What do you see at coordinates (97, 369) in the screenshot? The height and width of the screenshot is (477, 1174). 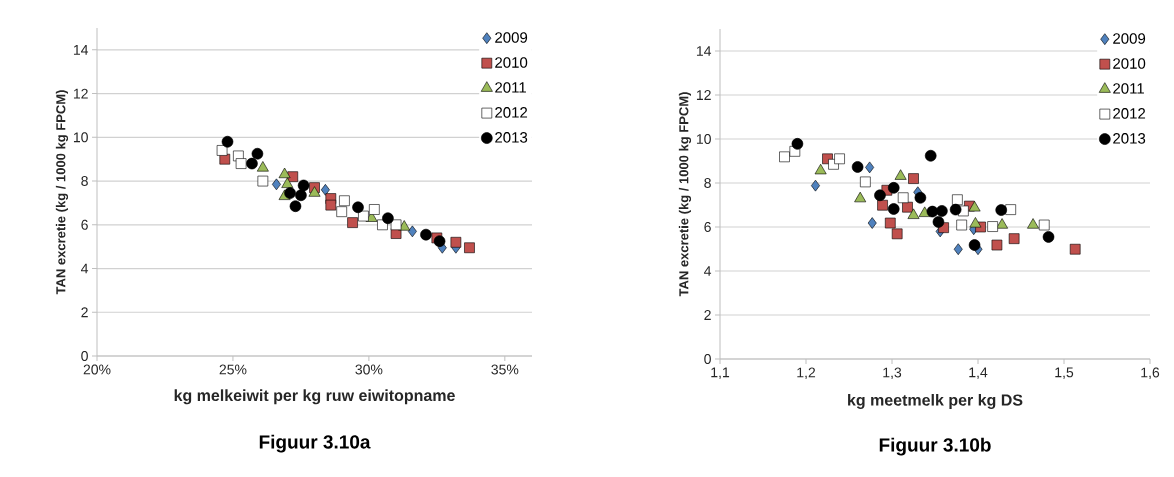 I see `x-tick-label: 20%` at bounding box center [97, 369].